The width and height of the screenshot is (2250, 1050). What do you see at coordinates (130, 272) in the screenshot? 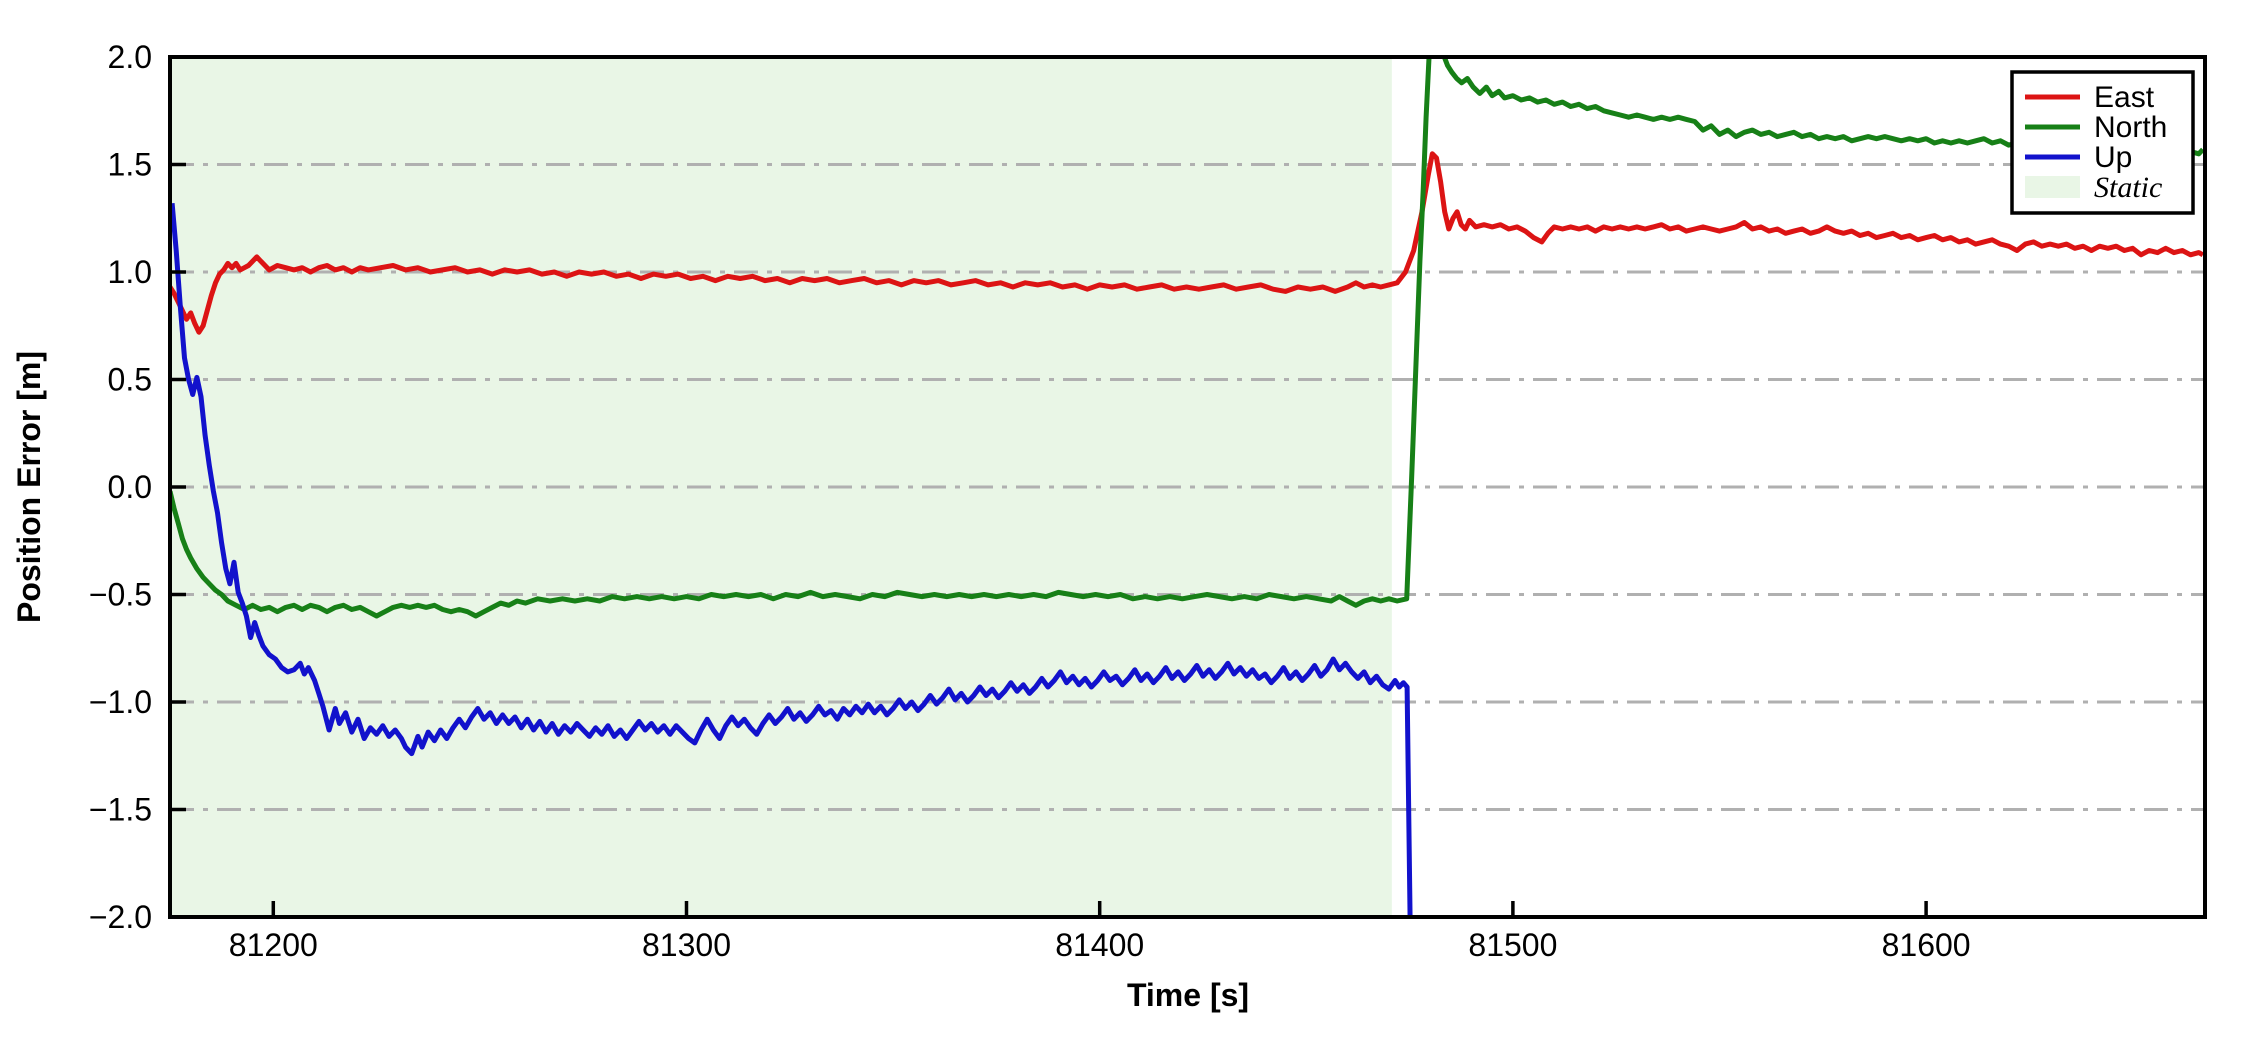
I see `y-tick-label: 1.0` at bounding box center [130, 272].